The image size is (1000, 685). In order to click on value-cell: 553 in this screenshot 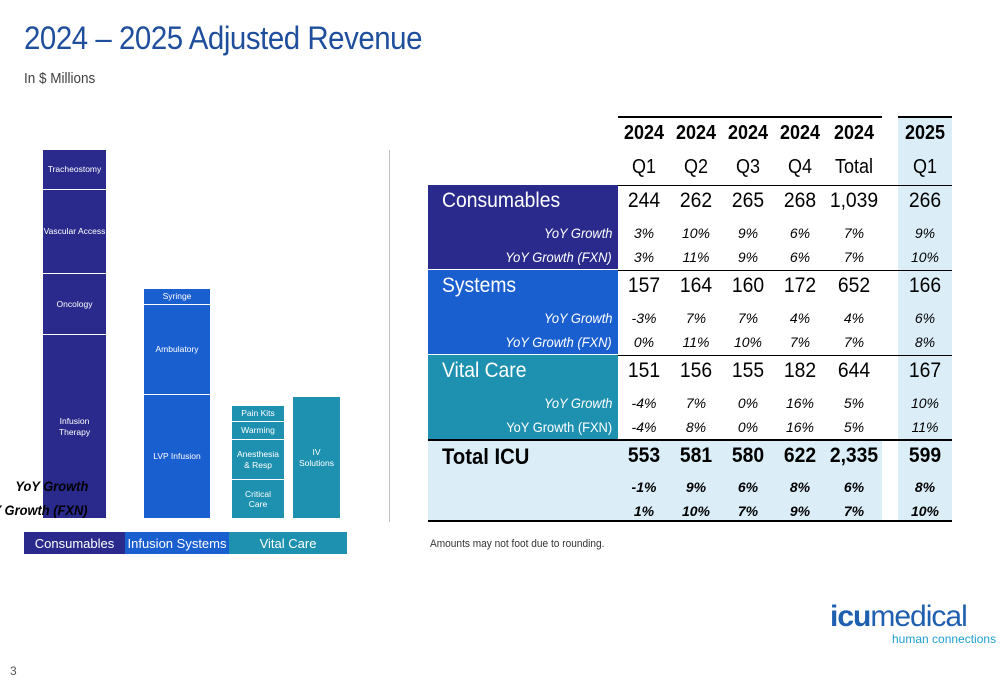, I will do `click(644, 455)`.